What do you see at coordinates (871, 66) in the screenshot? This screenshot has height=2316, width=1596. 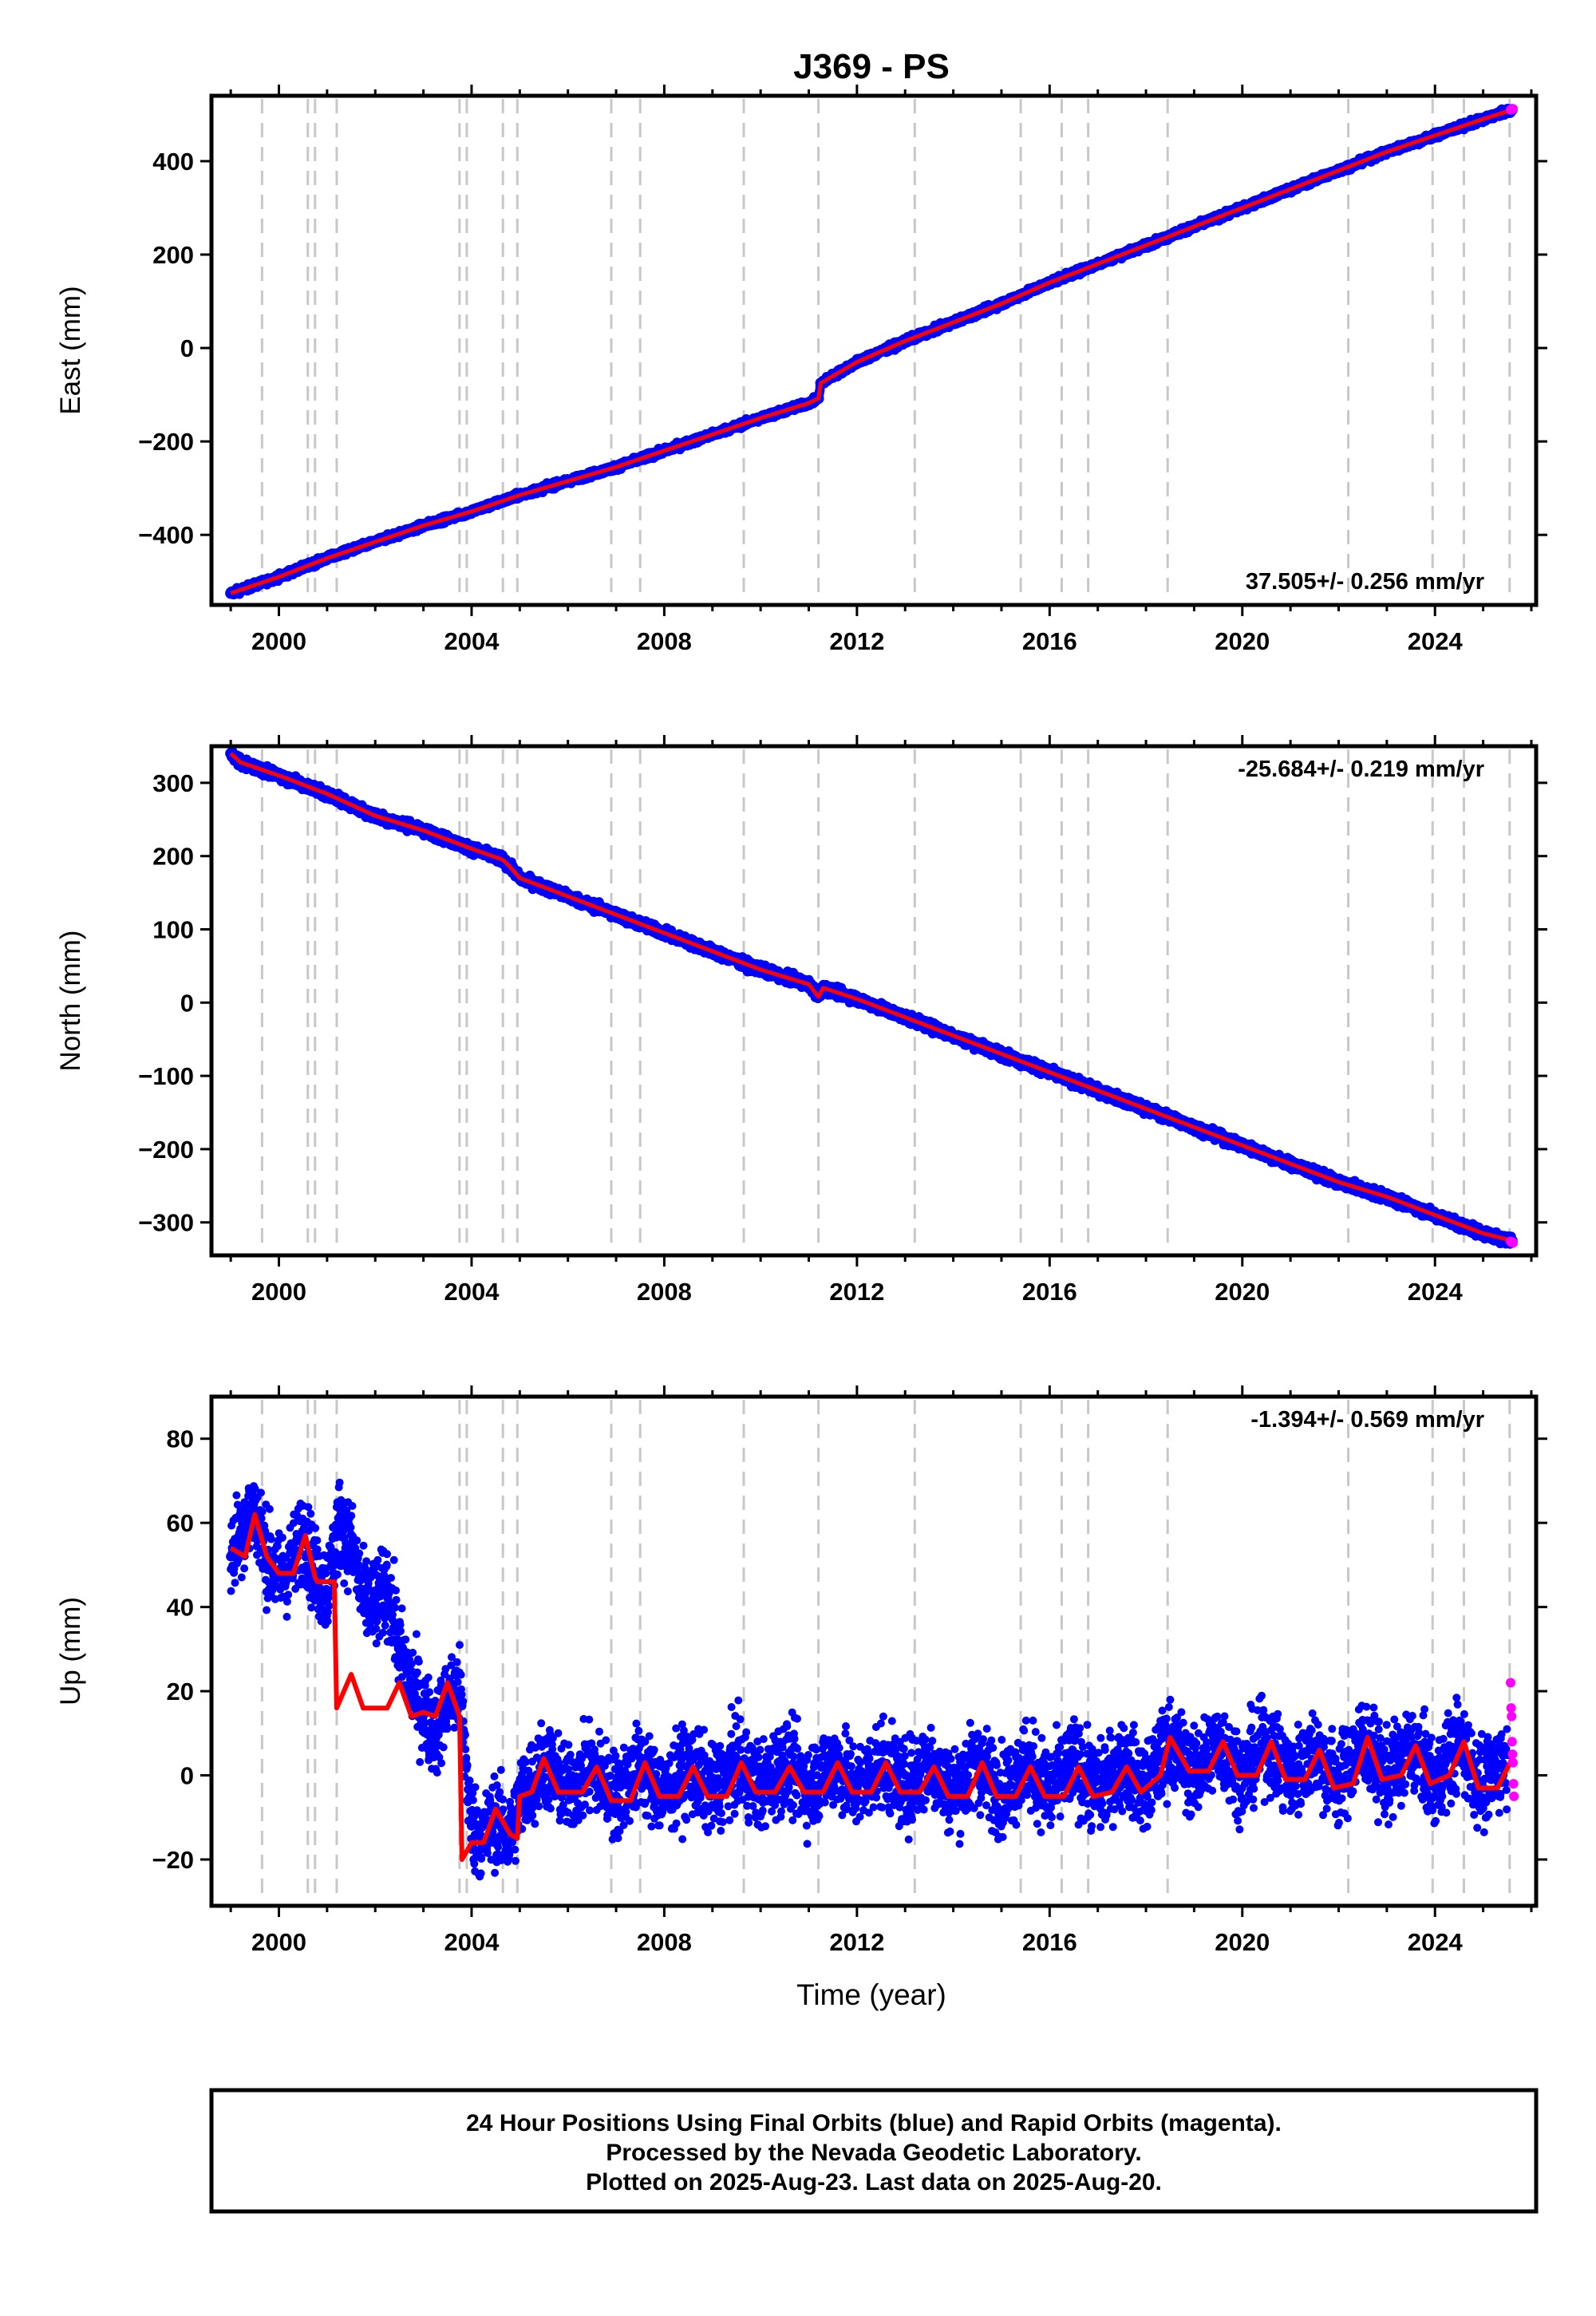 I see `figure-title: J369 - PS` at bounding box center [871, 66].